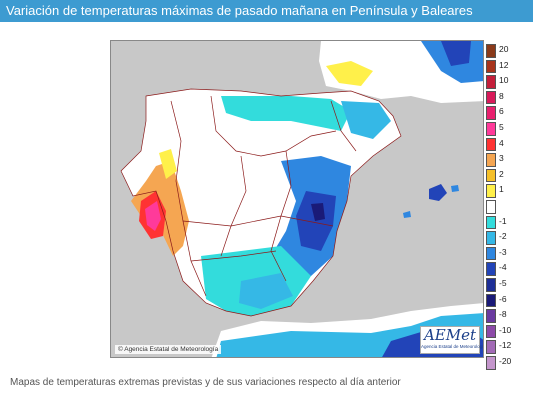 Image resolution: width=533 pixels, height=400 pixels. I want to click on aemet-logo: AEMet Agencia Estatal de Meteorología, so click(452, 340).